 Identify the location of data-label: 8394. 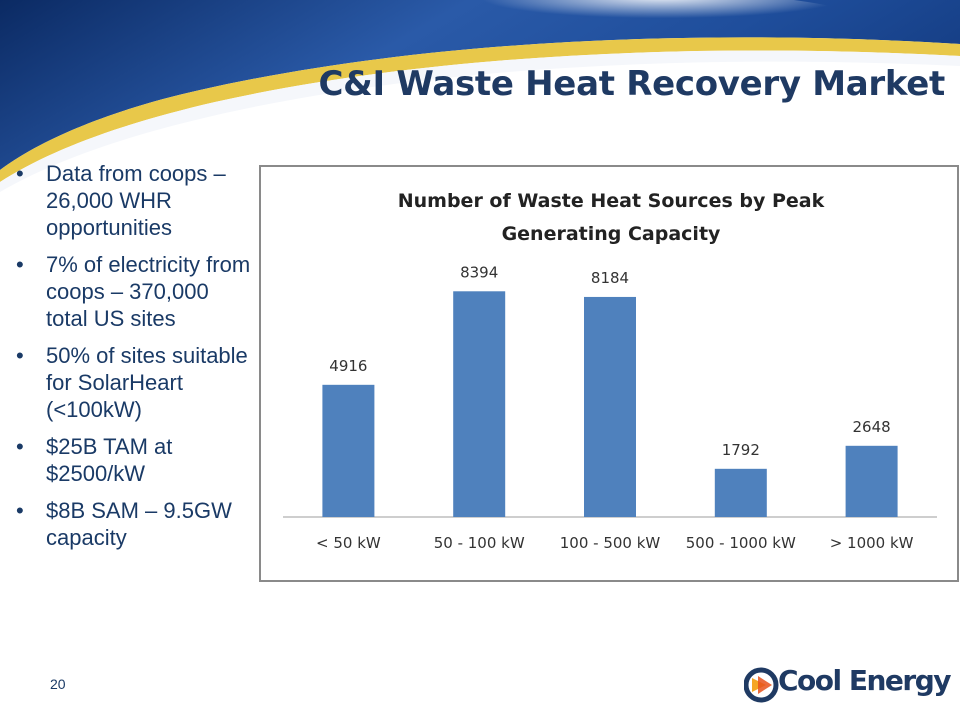
(479, 272).